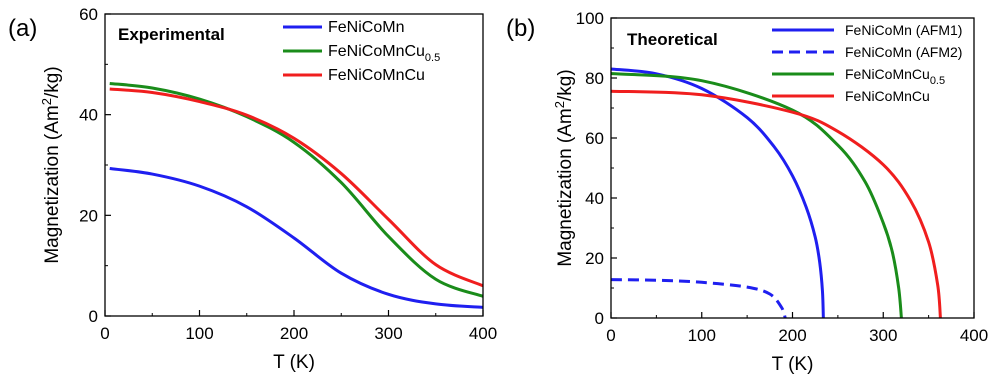 This screenshot has height=386, width=1004. I want to click on legend-entry-main: FeNiCoMn (AFM1), so click(903, 30).